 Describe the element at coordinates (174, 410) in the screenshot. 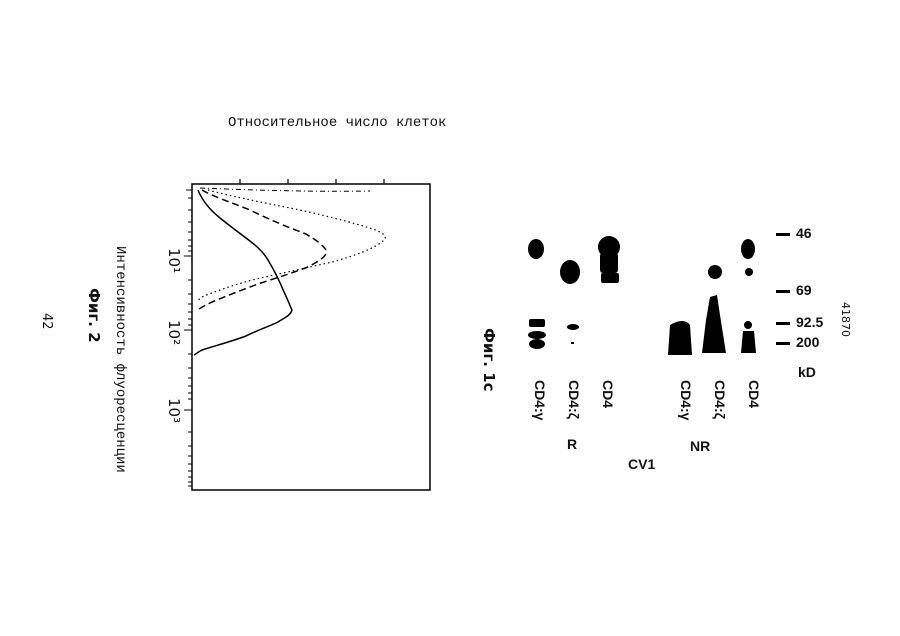

I see `tick-label-3: 10³` at that location.